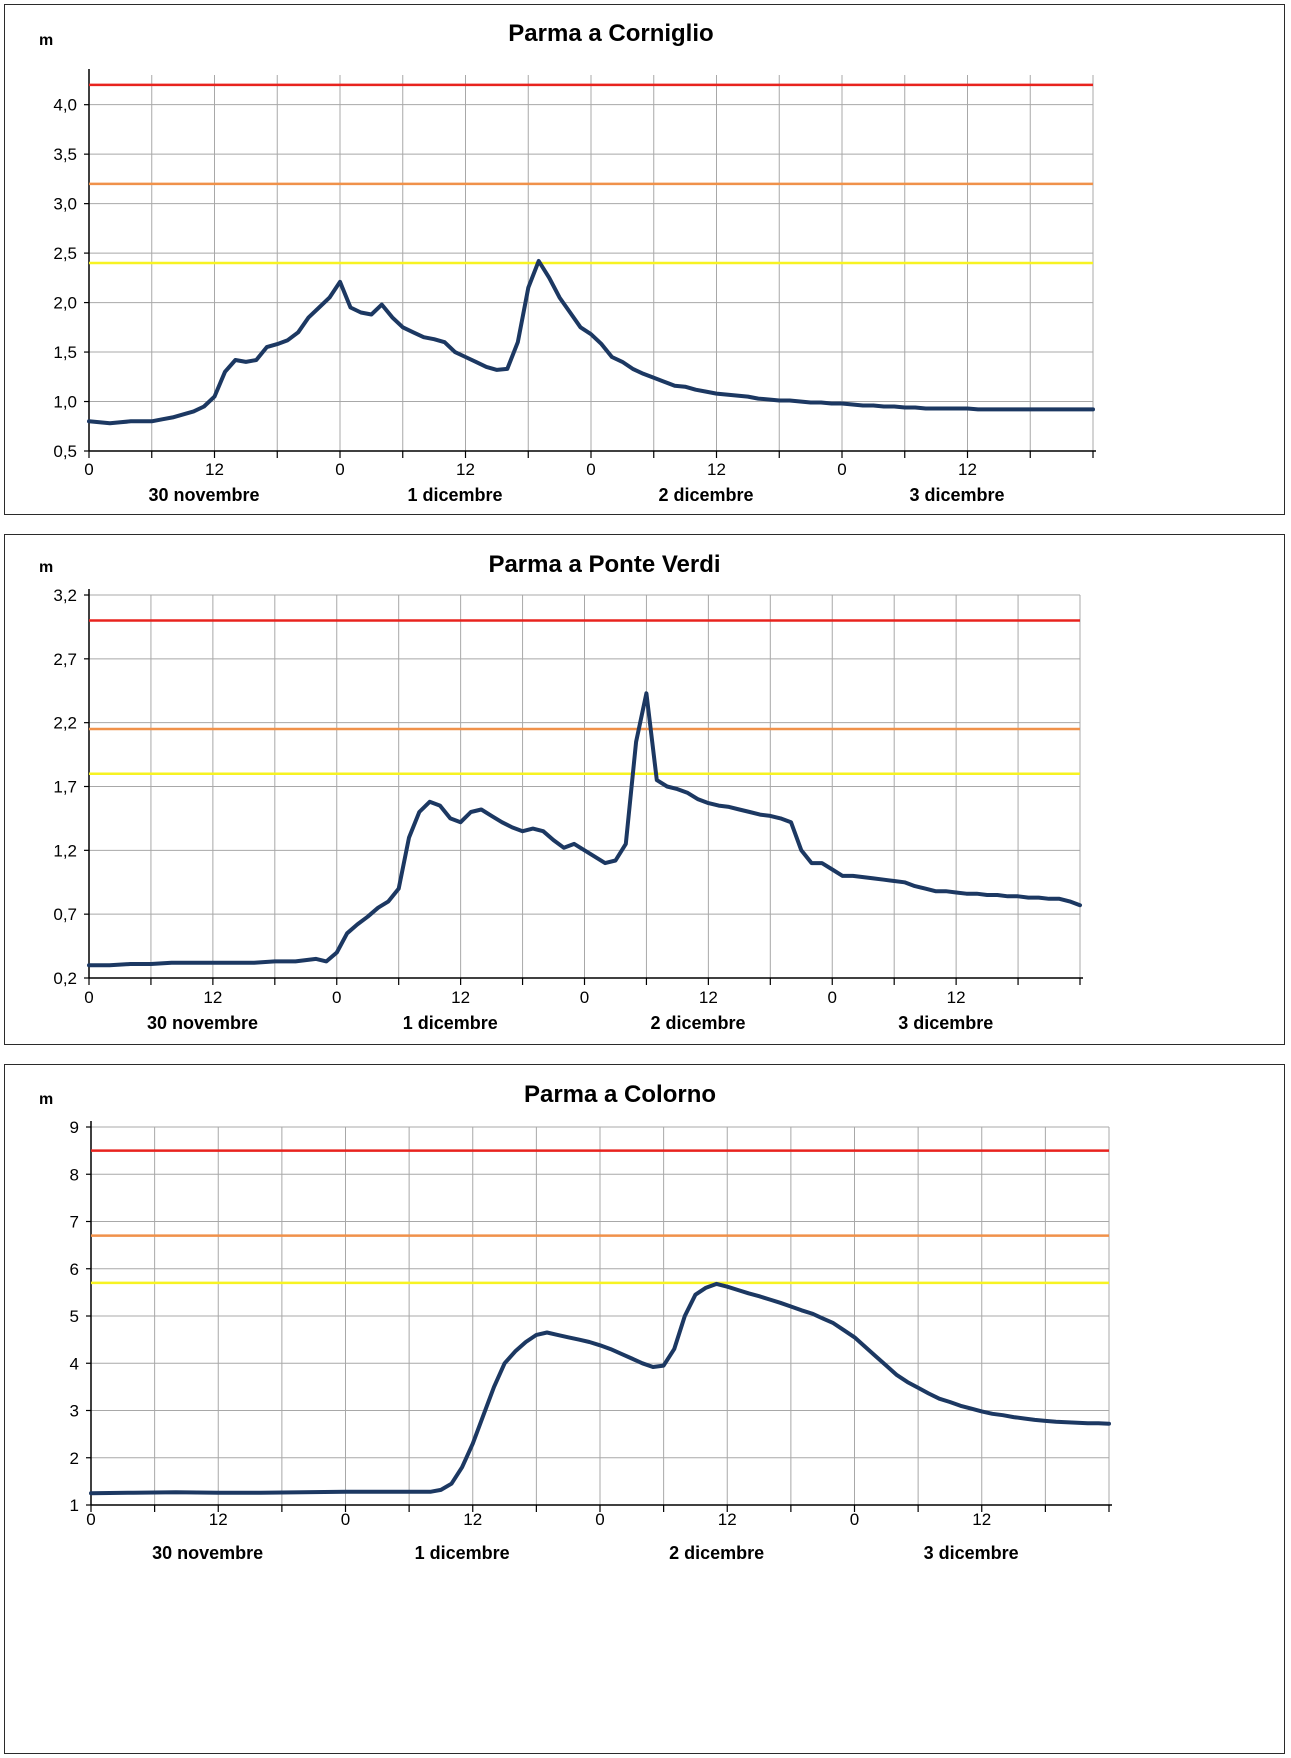 This screenshot has height=1758, width=1291. I want to click on y-tick-label: 2,7, so click(65, 659).